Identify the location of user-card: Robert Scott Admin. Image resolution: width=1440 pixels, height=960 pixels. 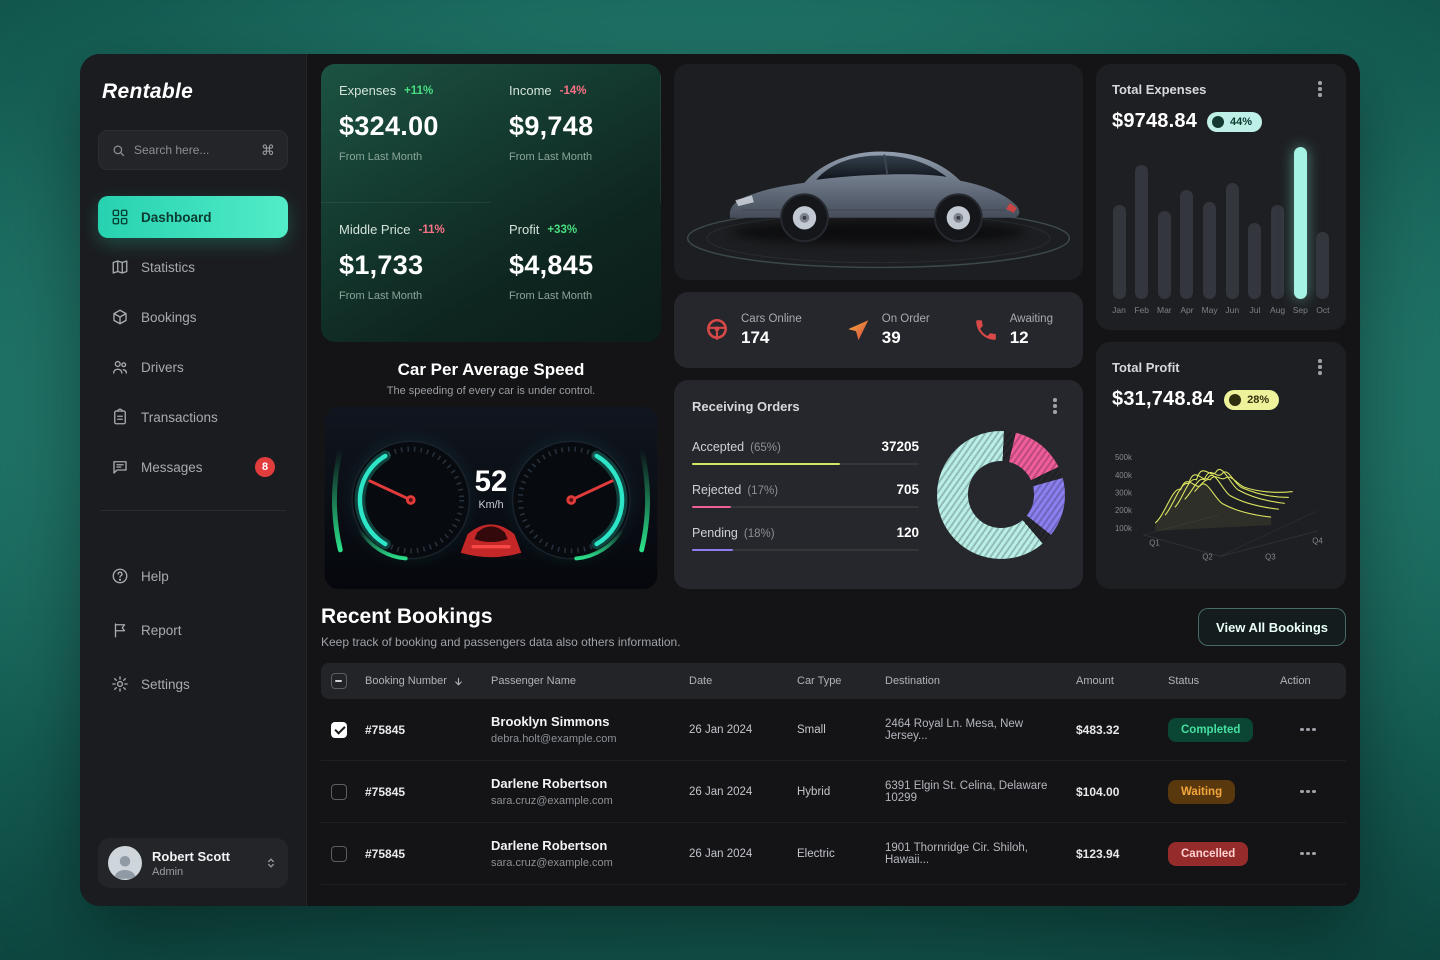
(193, 863).